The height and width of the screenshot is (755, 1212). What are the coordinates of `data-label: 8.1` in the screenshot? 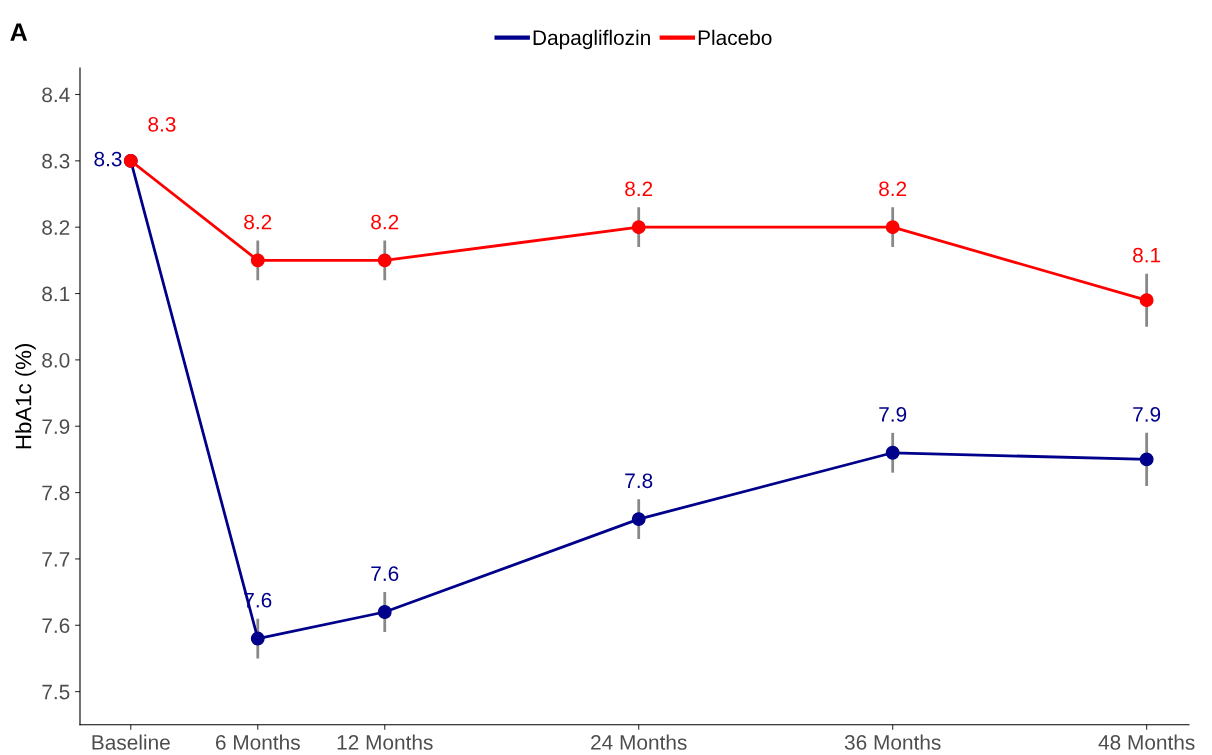 It's located at (1147, 255).